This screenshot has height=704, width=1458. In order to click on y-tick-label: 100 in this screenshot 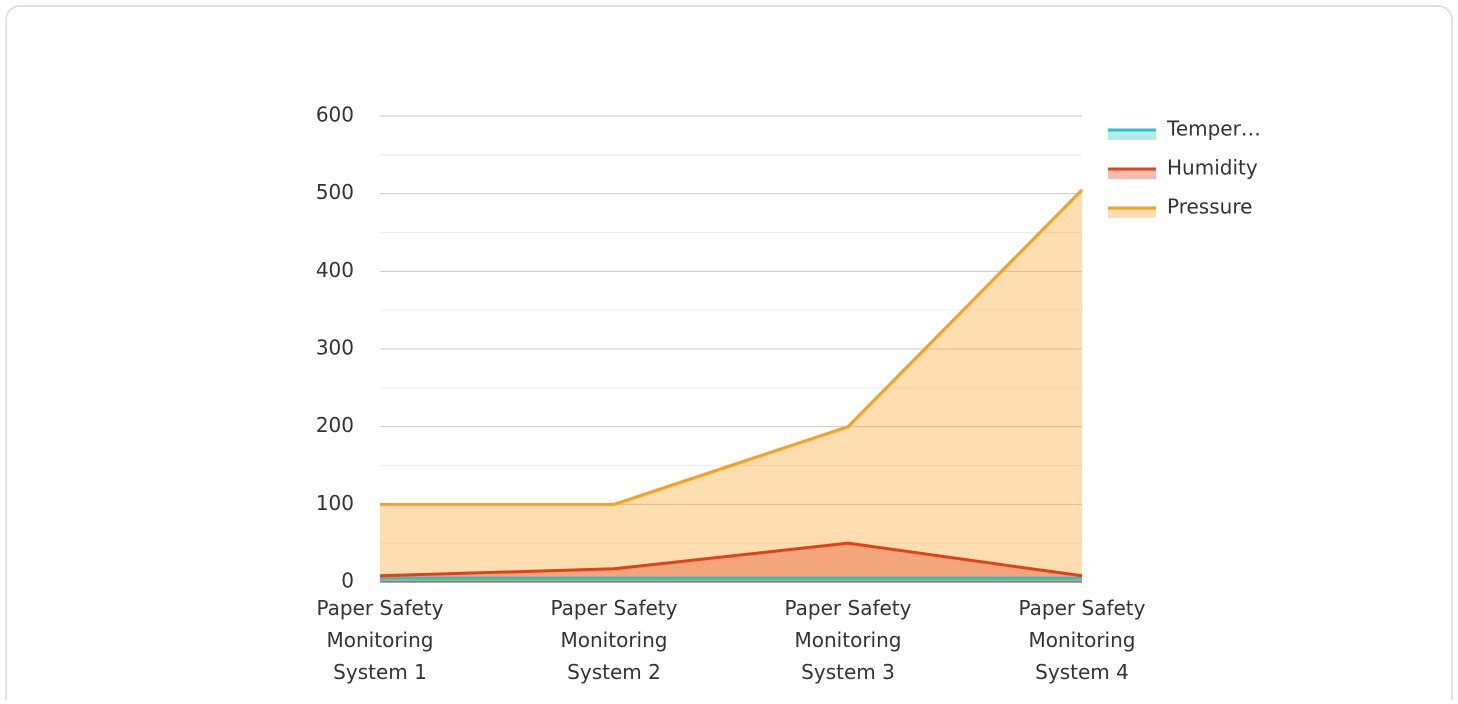, I will do `click(335, 503)`.